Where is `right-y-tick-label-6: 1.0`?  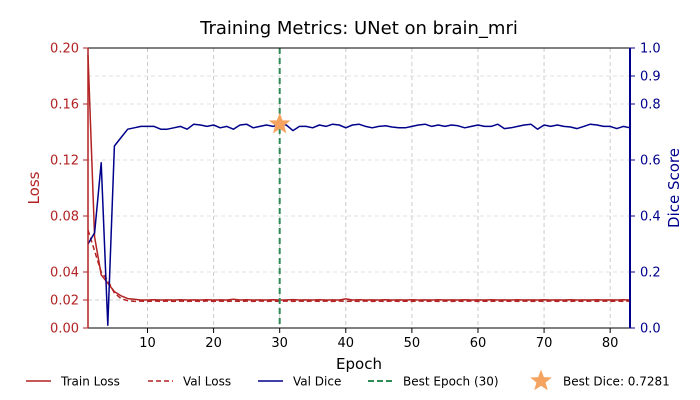 right-y-tick-label-6: 1.0 is located at coordinates (650, 49).